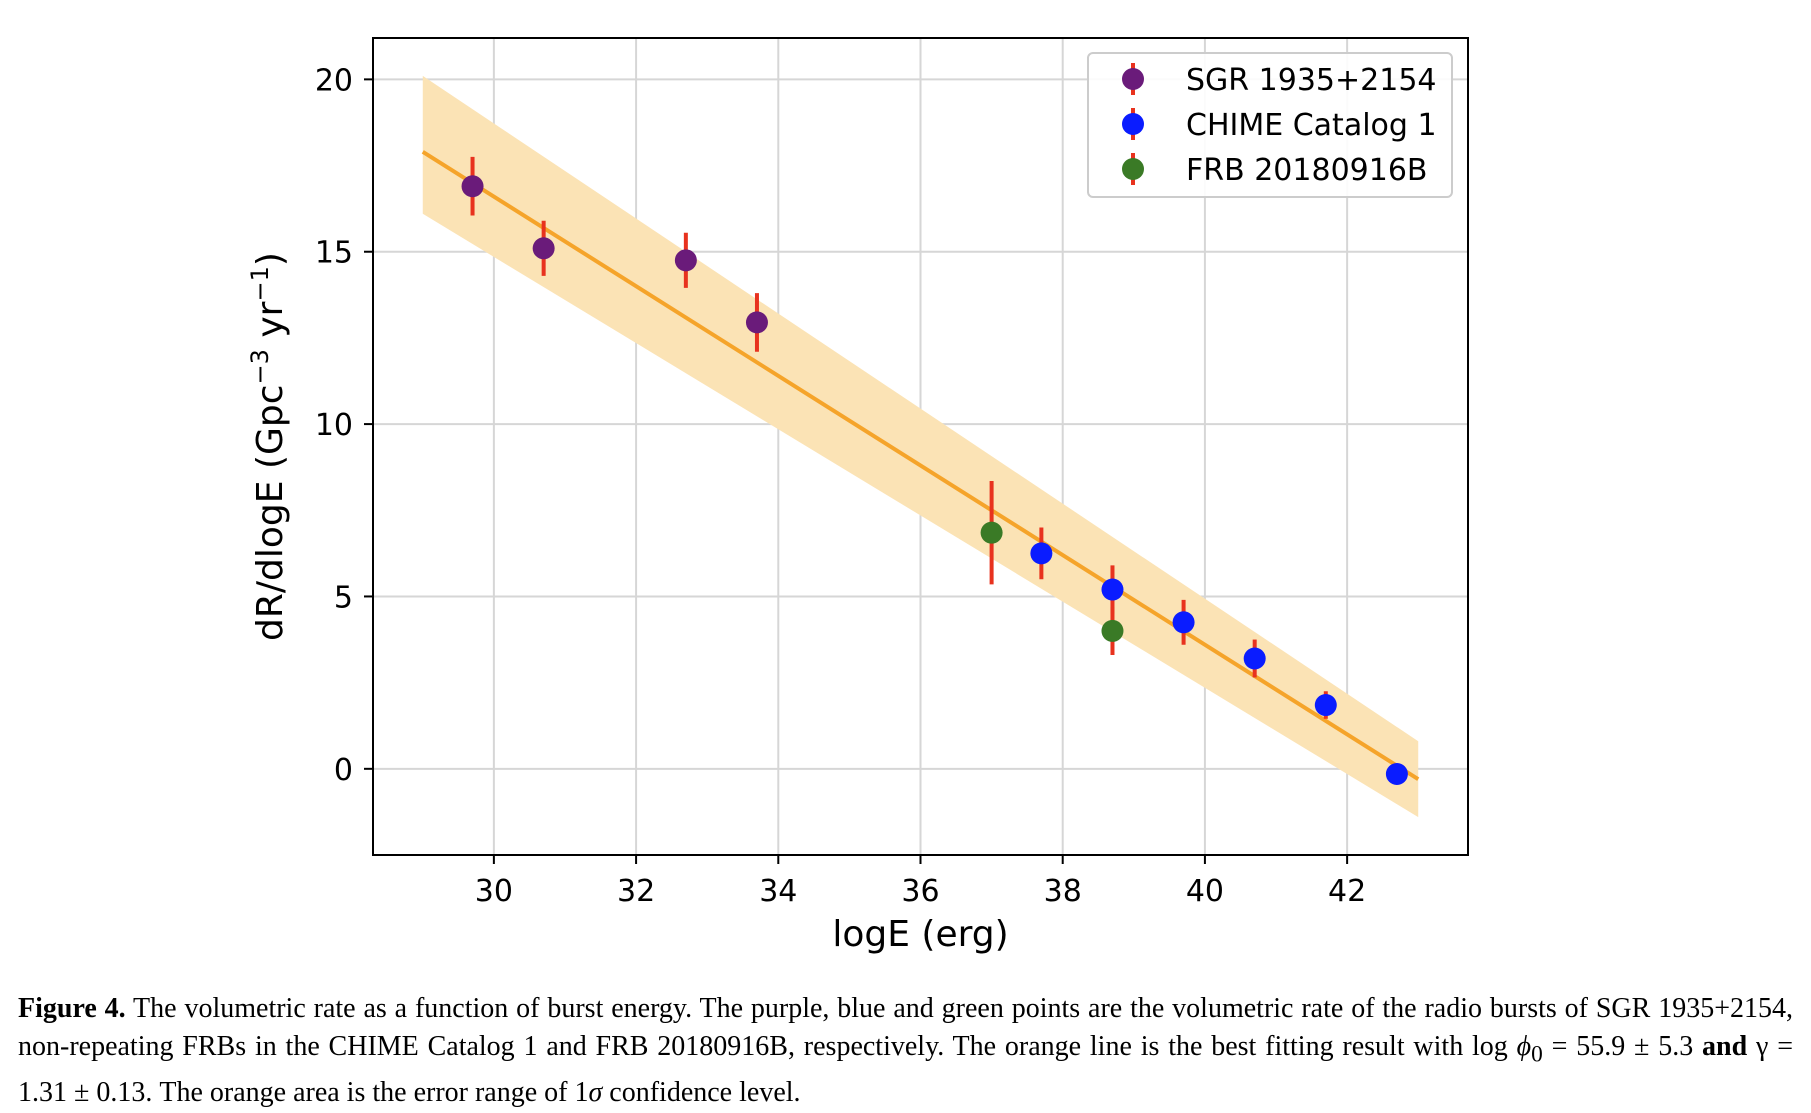 The width and height of the screenshot is (1811, 1113). Describe the element at coordinates (1537, 1054) in the screenshot. I see `caption-sub0: 0` at that location.